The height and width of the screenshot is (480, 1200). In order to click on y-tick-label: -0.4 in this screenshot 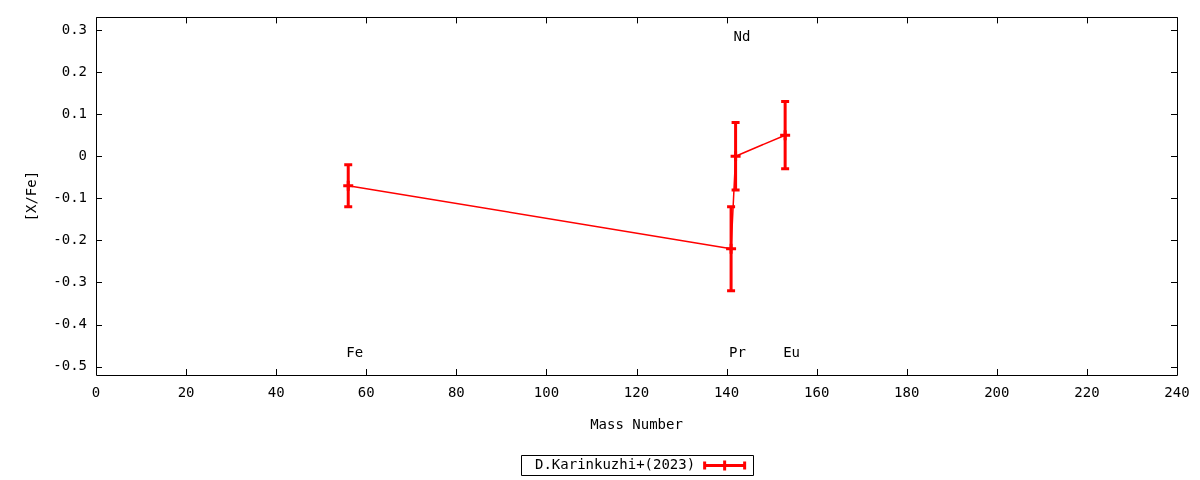, I will do `click(70, 323)`.